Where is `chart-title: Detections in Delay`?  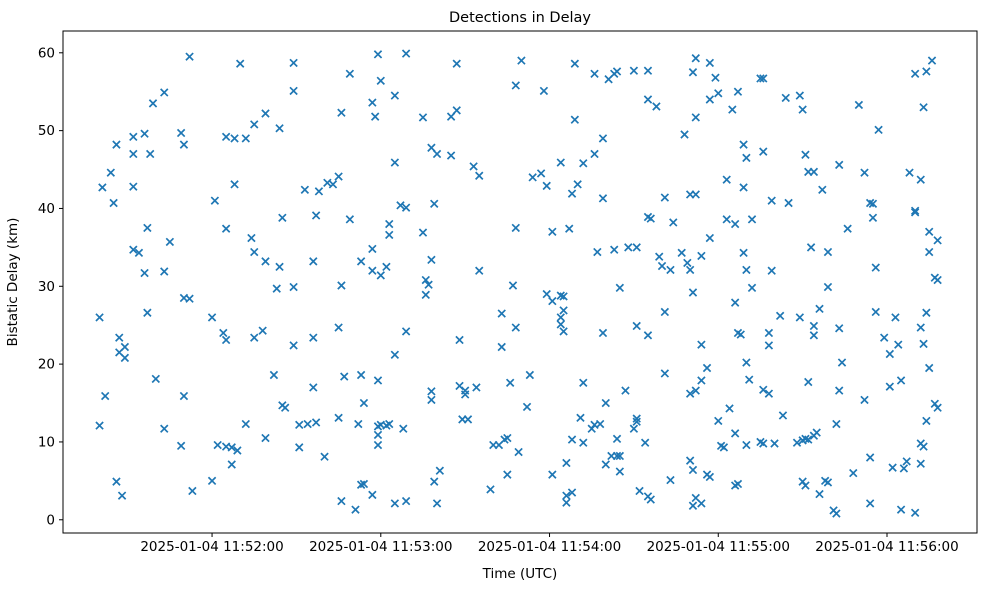
chart-title: Detections in Delay is located at coordinates (520, 18).